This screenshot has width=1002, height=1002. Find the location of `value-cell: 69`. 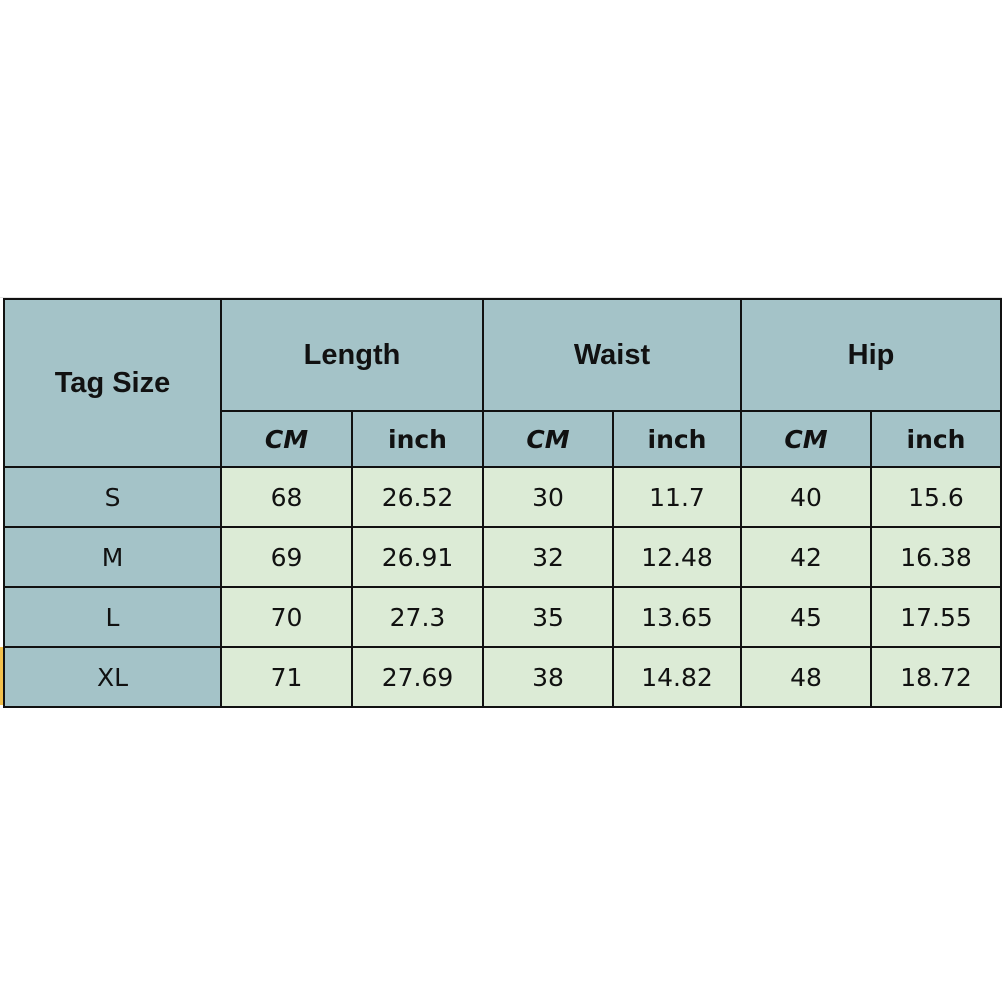

value-cell: 69 is located at coordinates (286, 557).